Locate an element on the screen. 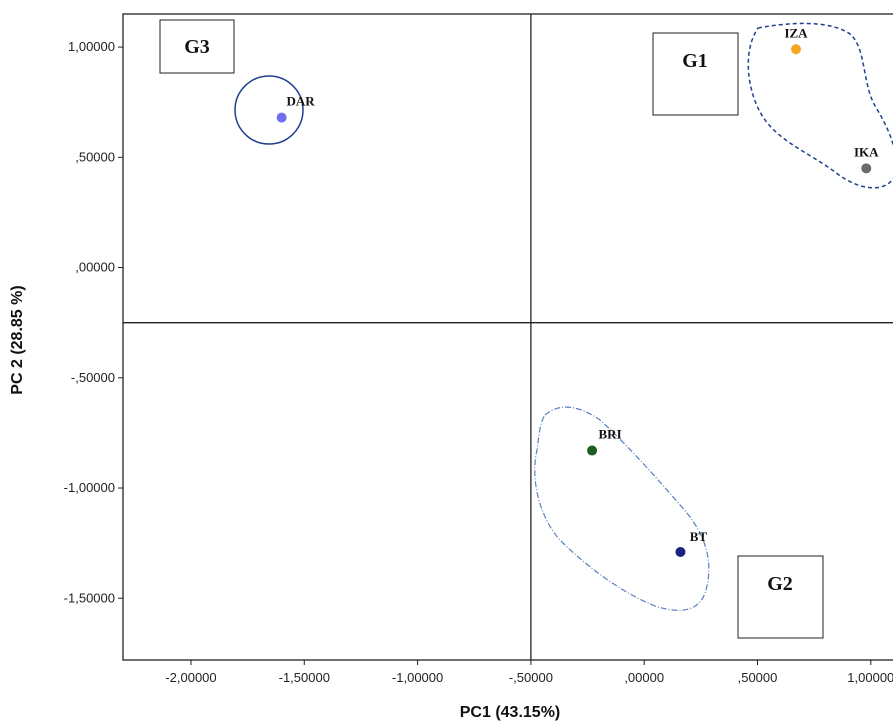  group-g1-label: G1 is located at coordinates (695, 61).